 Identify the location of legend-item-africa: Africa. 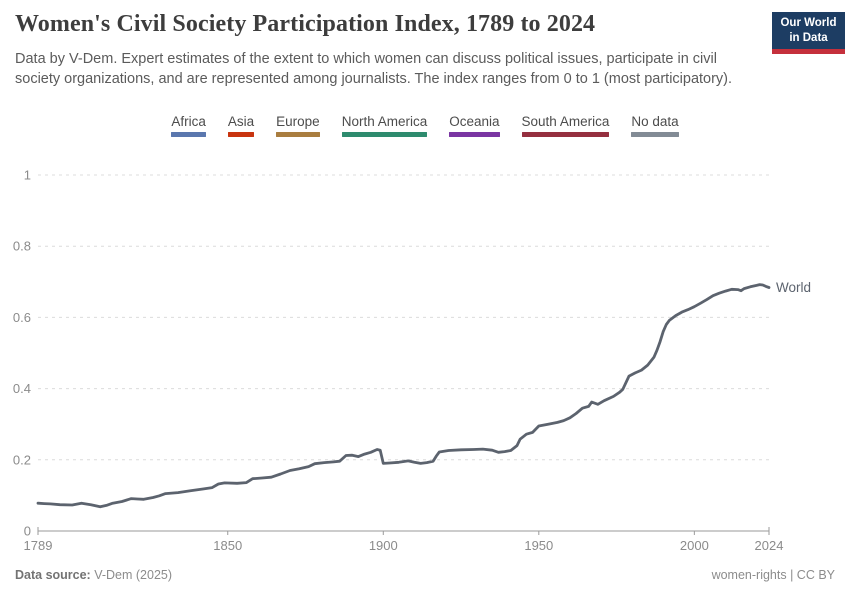
(188, 125).